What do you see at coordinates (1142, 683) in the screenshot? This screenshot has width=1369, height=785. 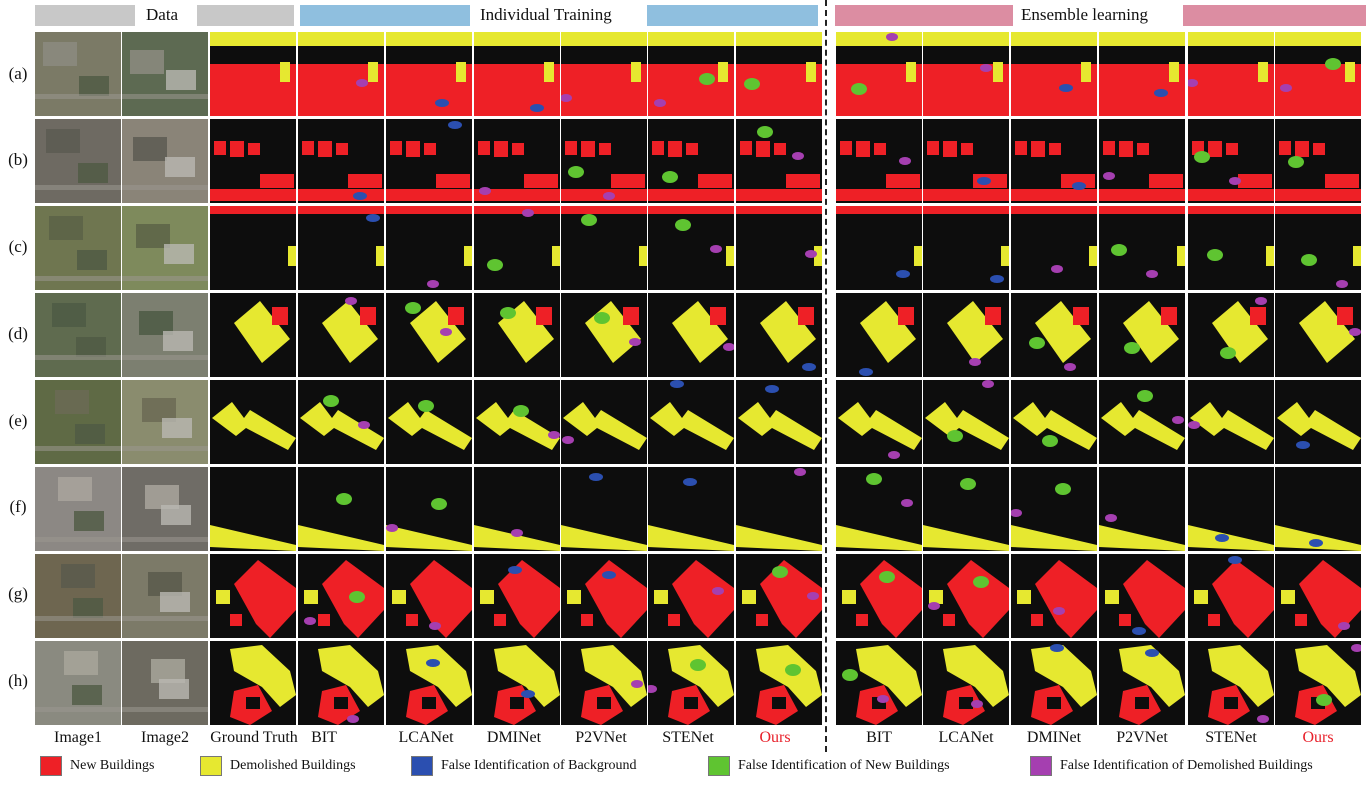 I see `cell-h-ens-p2vnet` at bounding box center [1142, 683].